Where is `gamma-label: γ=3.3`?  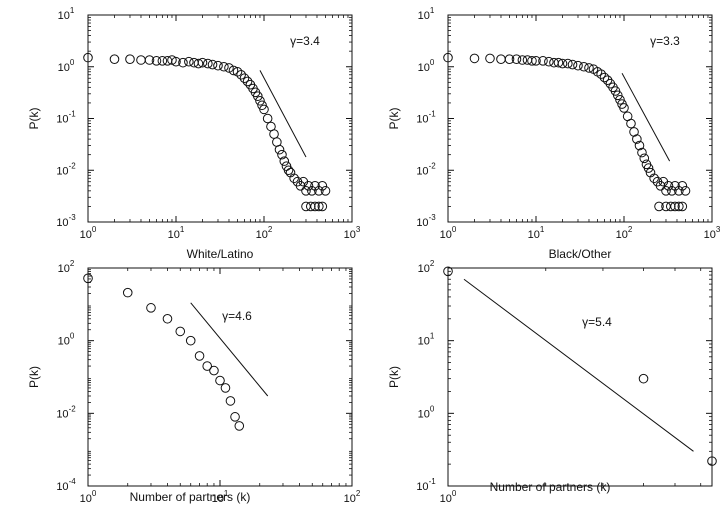 gamma-label: γ=3.3 is located at coordinates (665, 41).